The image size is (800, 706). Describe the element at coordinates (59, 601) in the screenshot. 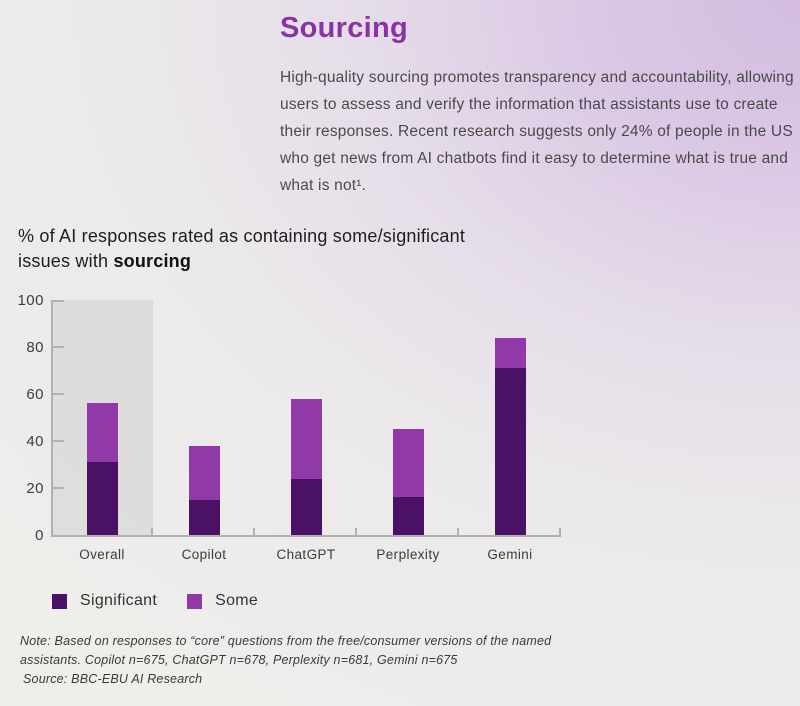

I see `significant-swatch-icon` at that location.